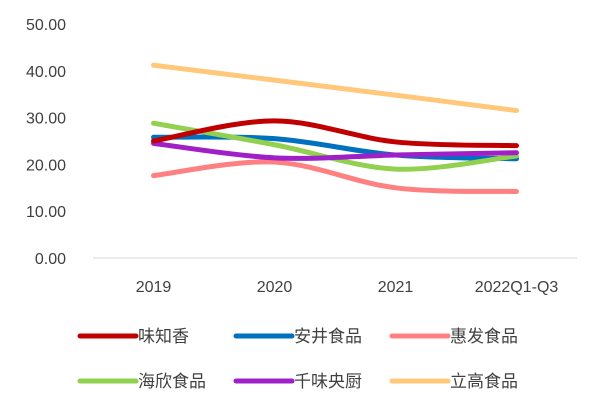 The image size is (589, 400). Describe the element at coordinates (484, 337) in the screenshot. I see `legend-label: 惠发食品` at that location.